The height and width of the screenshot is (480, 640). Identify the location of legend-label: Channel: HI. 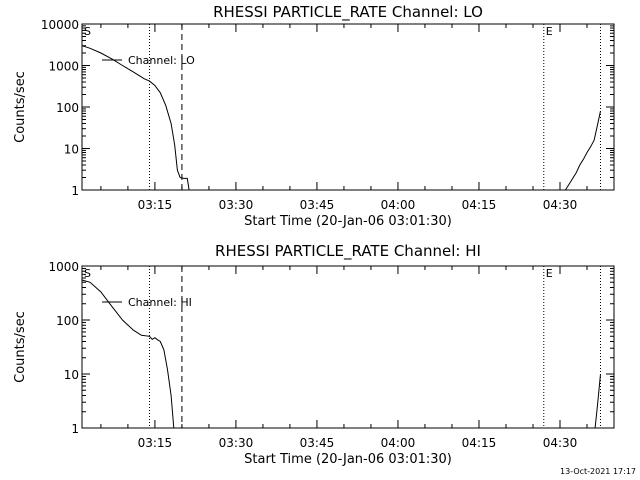
(160, 302).